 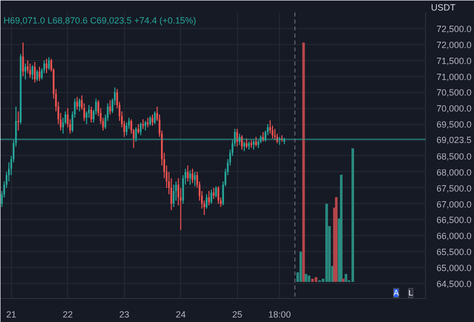 I want to click on x-tick-label: 18:00, so click(x=279, y=315).